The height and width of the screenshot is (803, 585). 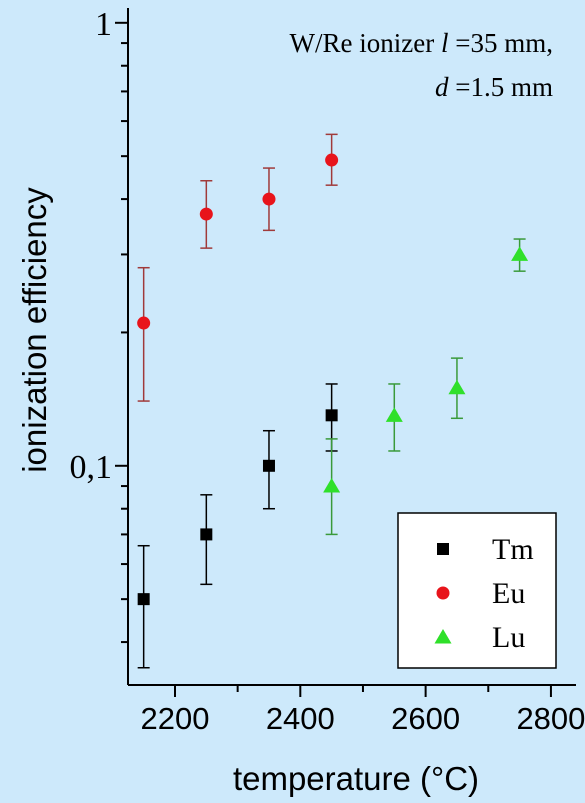 What do you see at coordinates (103, 24) in the screenshot?
I see `y-tick-label: 1` at bounding box center [103, 24].